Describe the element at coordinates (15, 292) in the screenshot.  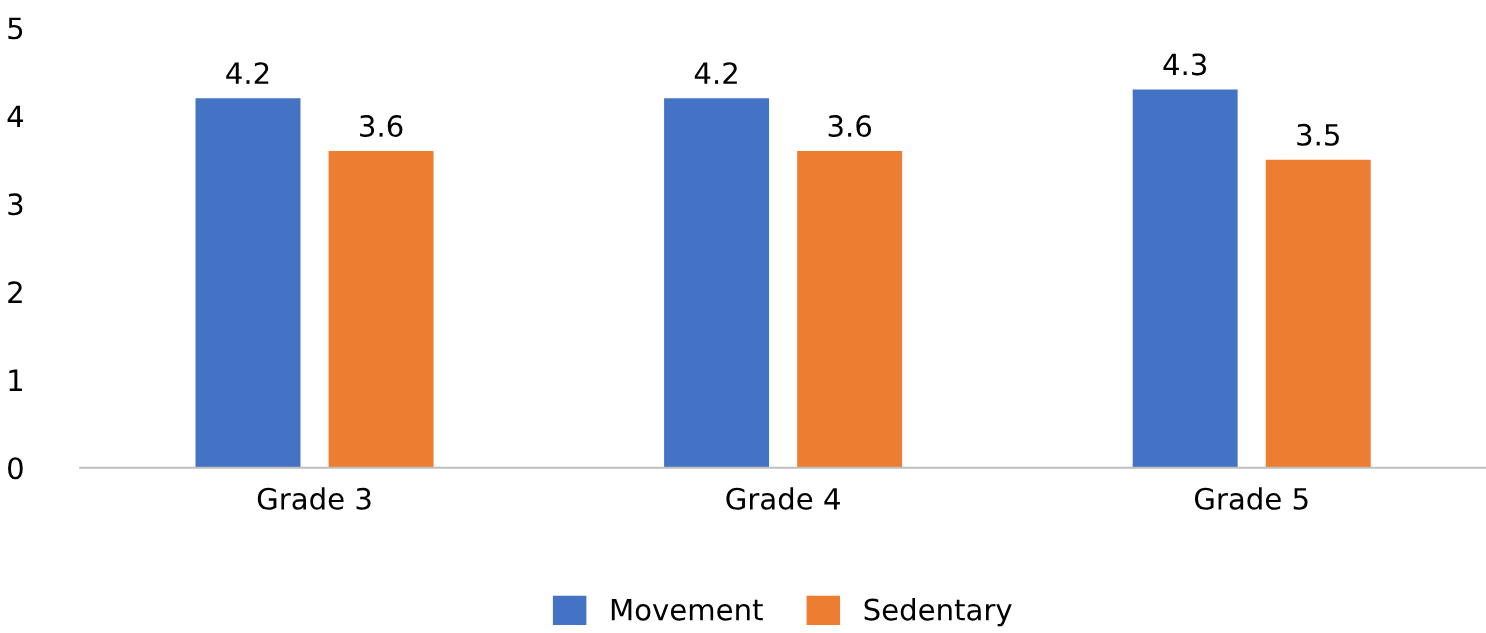
I see `y-tick-label: 2` at that location.